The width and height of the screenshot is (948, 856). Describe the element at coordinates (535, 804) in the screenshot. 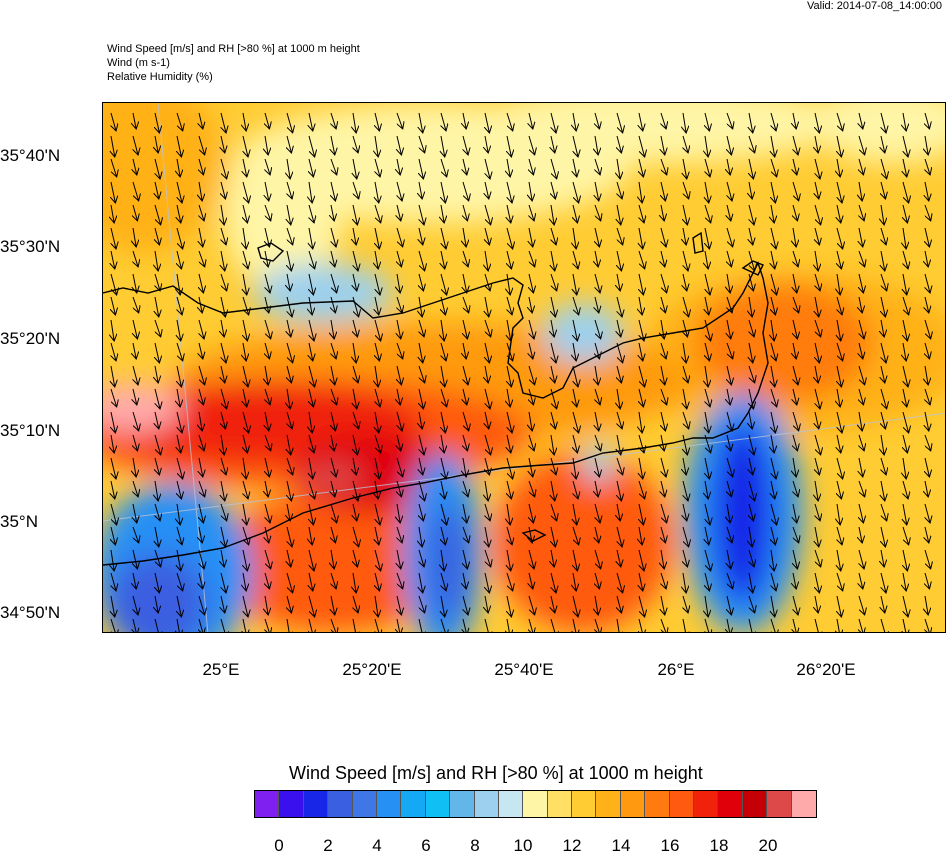

I see `colorbar` at that location.